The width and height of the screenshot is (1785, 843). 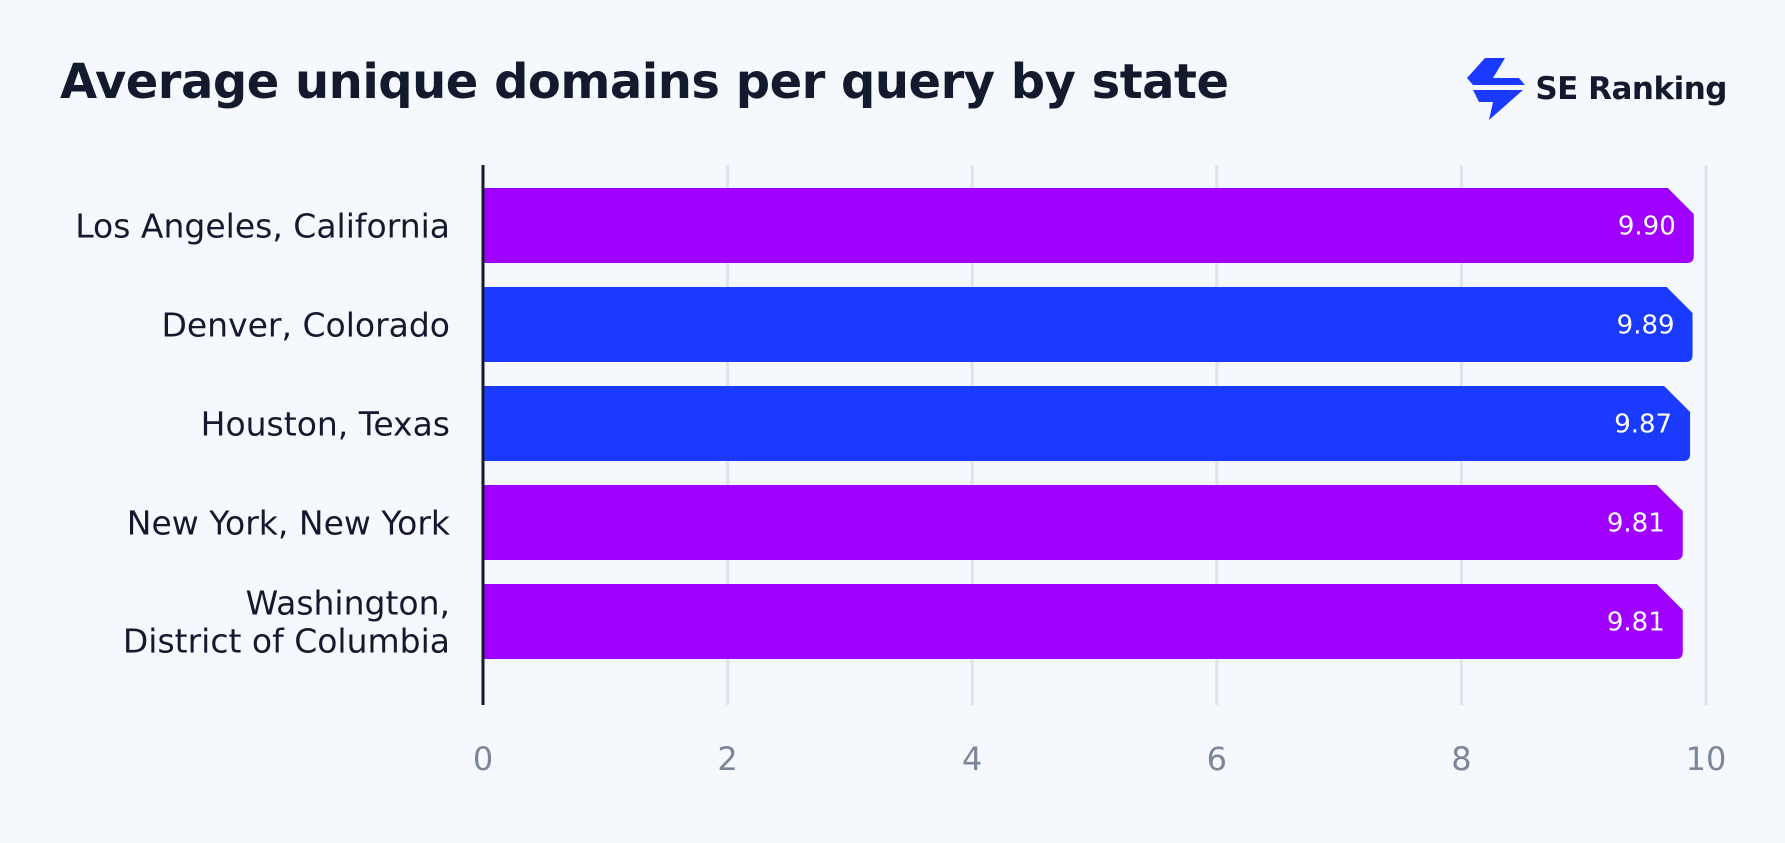 I want to click on category-label: Houston, Texas, so click(x=325, y=424).